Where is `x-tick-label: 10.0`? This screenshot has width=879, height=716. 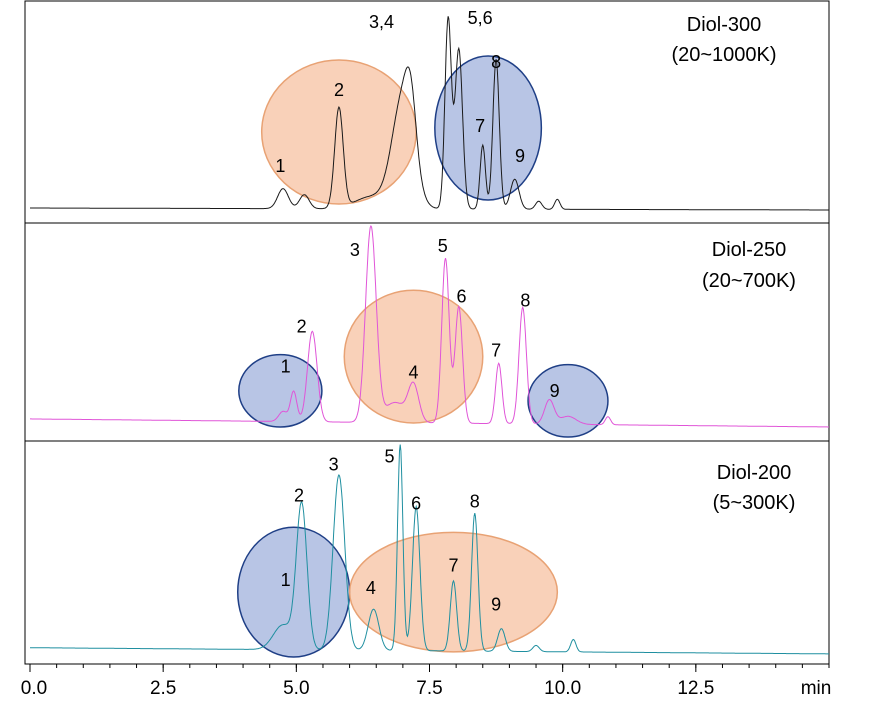
x-tick-label: 10.0 is located at coordinates (562, 688).